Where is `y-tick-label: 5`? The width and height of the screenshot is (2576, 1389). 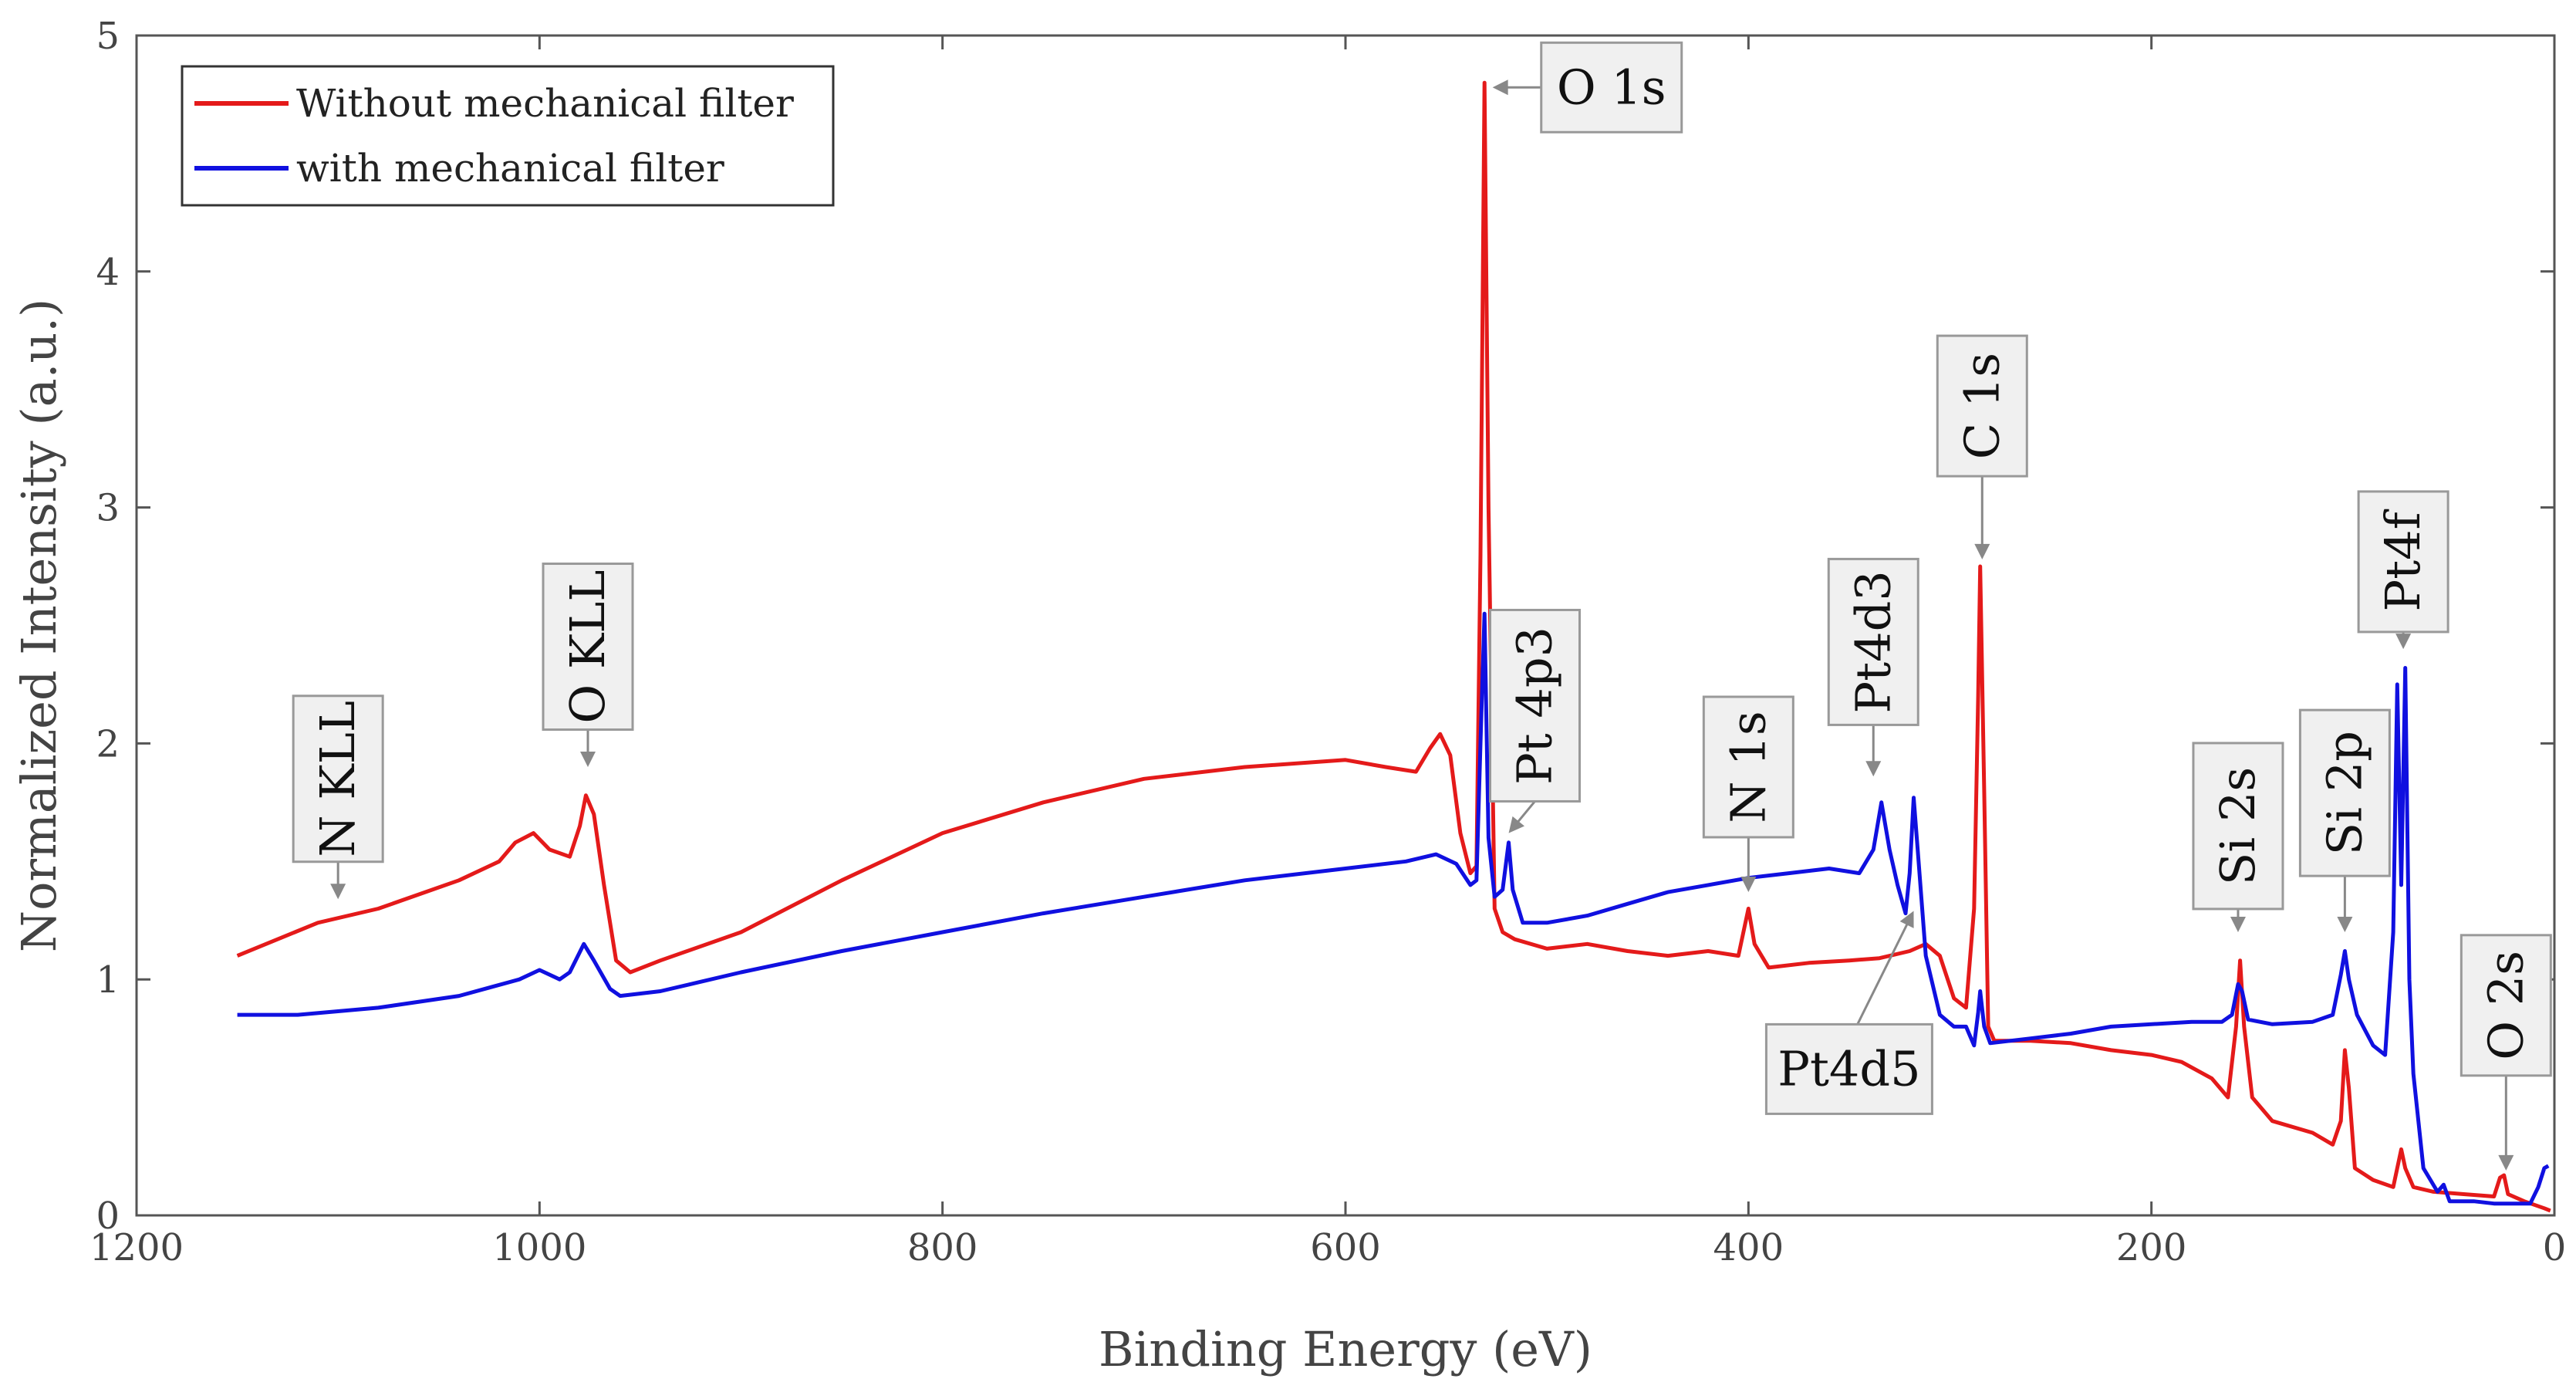
y-tick-label: 5 is located at coordinates (108, 36).